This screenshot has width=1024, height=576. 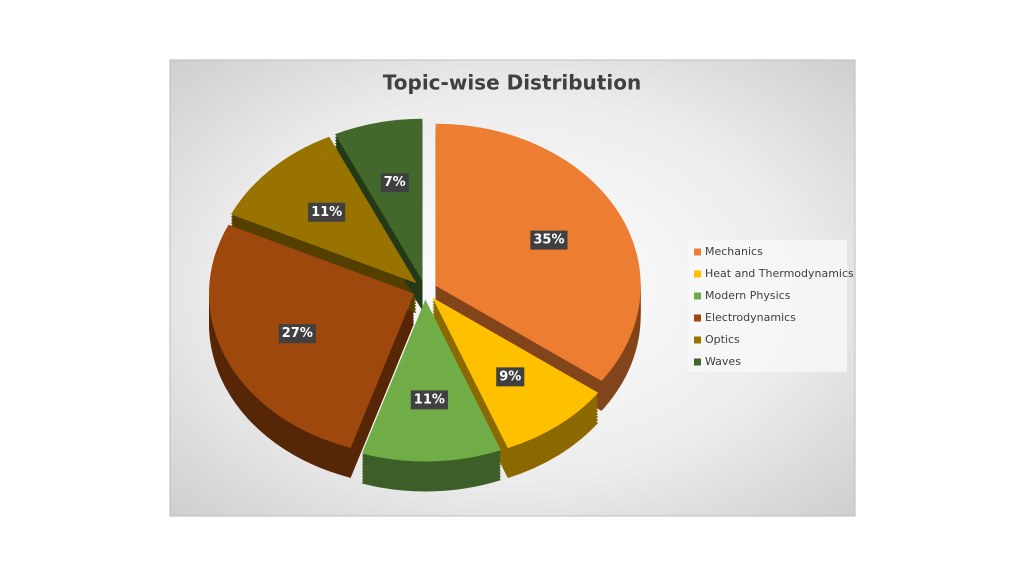 I want to click on legend-label: Optics, so click(x=722, y=339).